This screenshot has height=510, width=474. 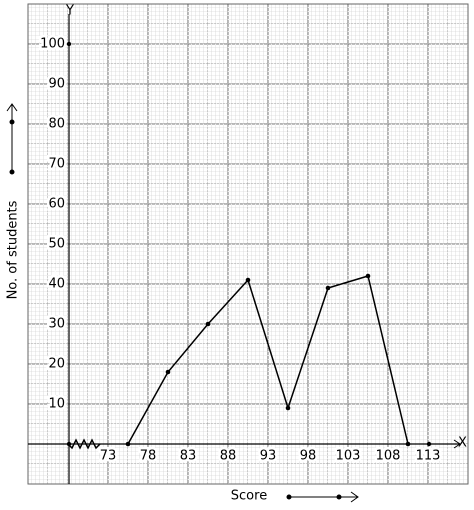 I want to click on x-arrow, so click(x=457, y=444).